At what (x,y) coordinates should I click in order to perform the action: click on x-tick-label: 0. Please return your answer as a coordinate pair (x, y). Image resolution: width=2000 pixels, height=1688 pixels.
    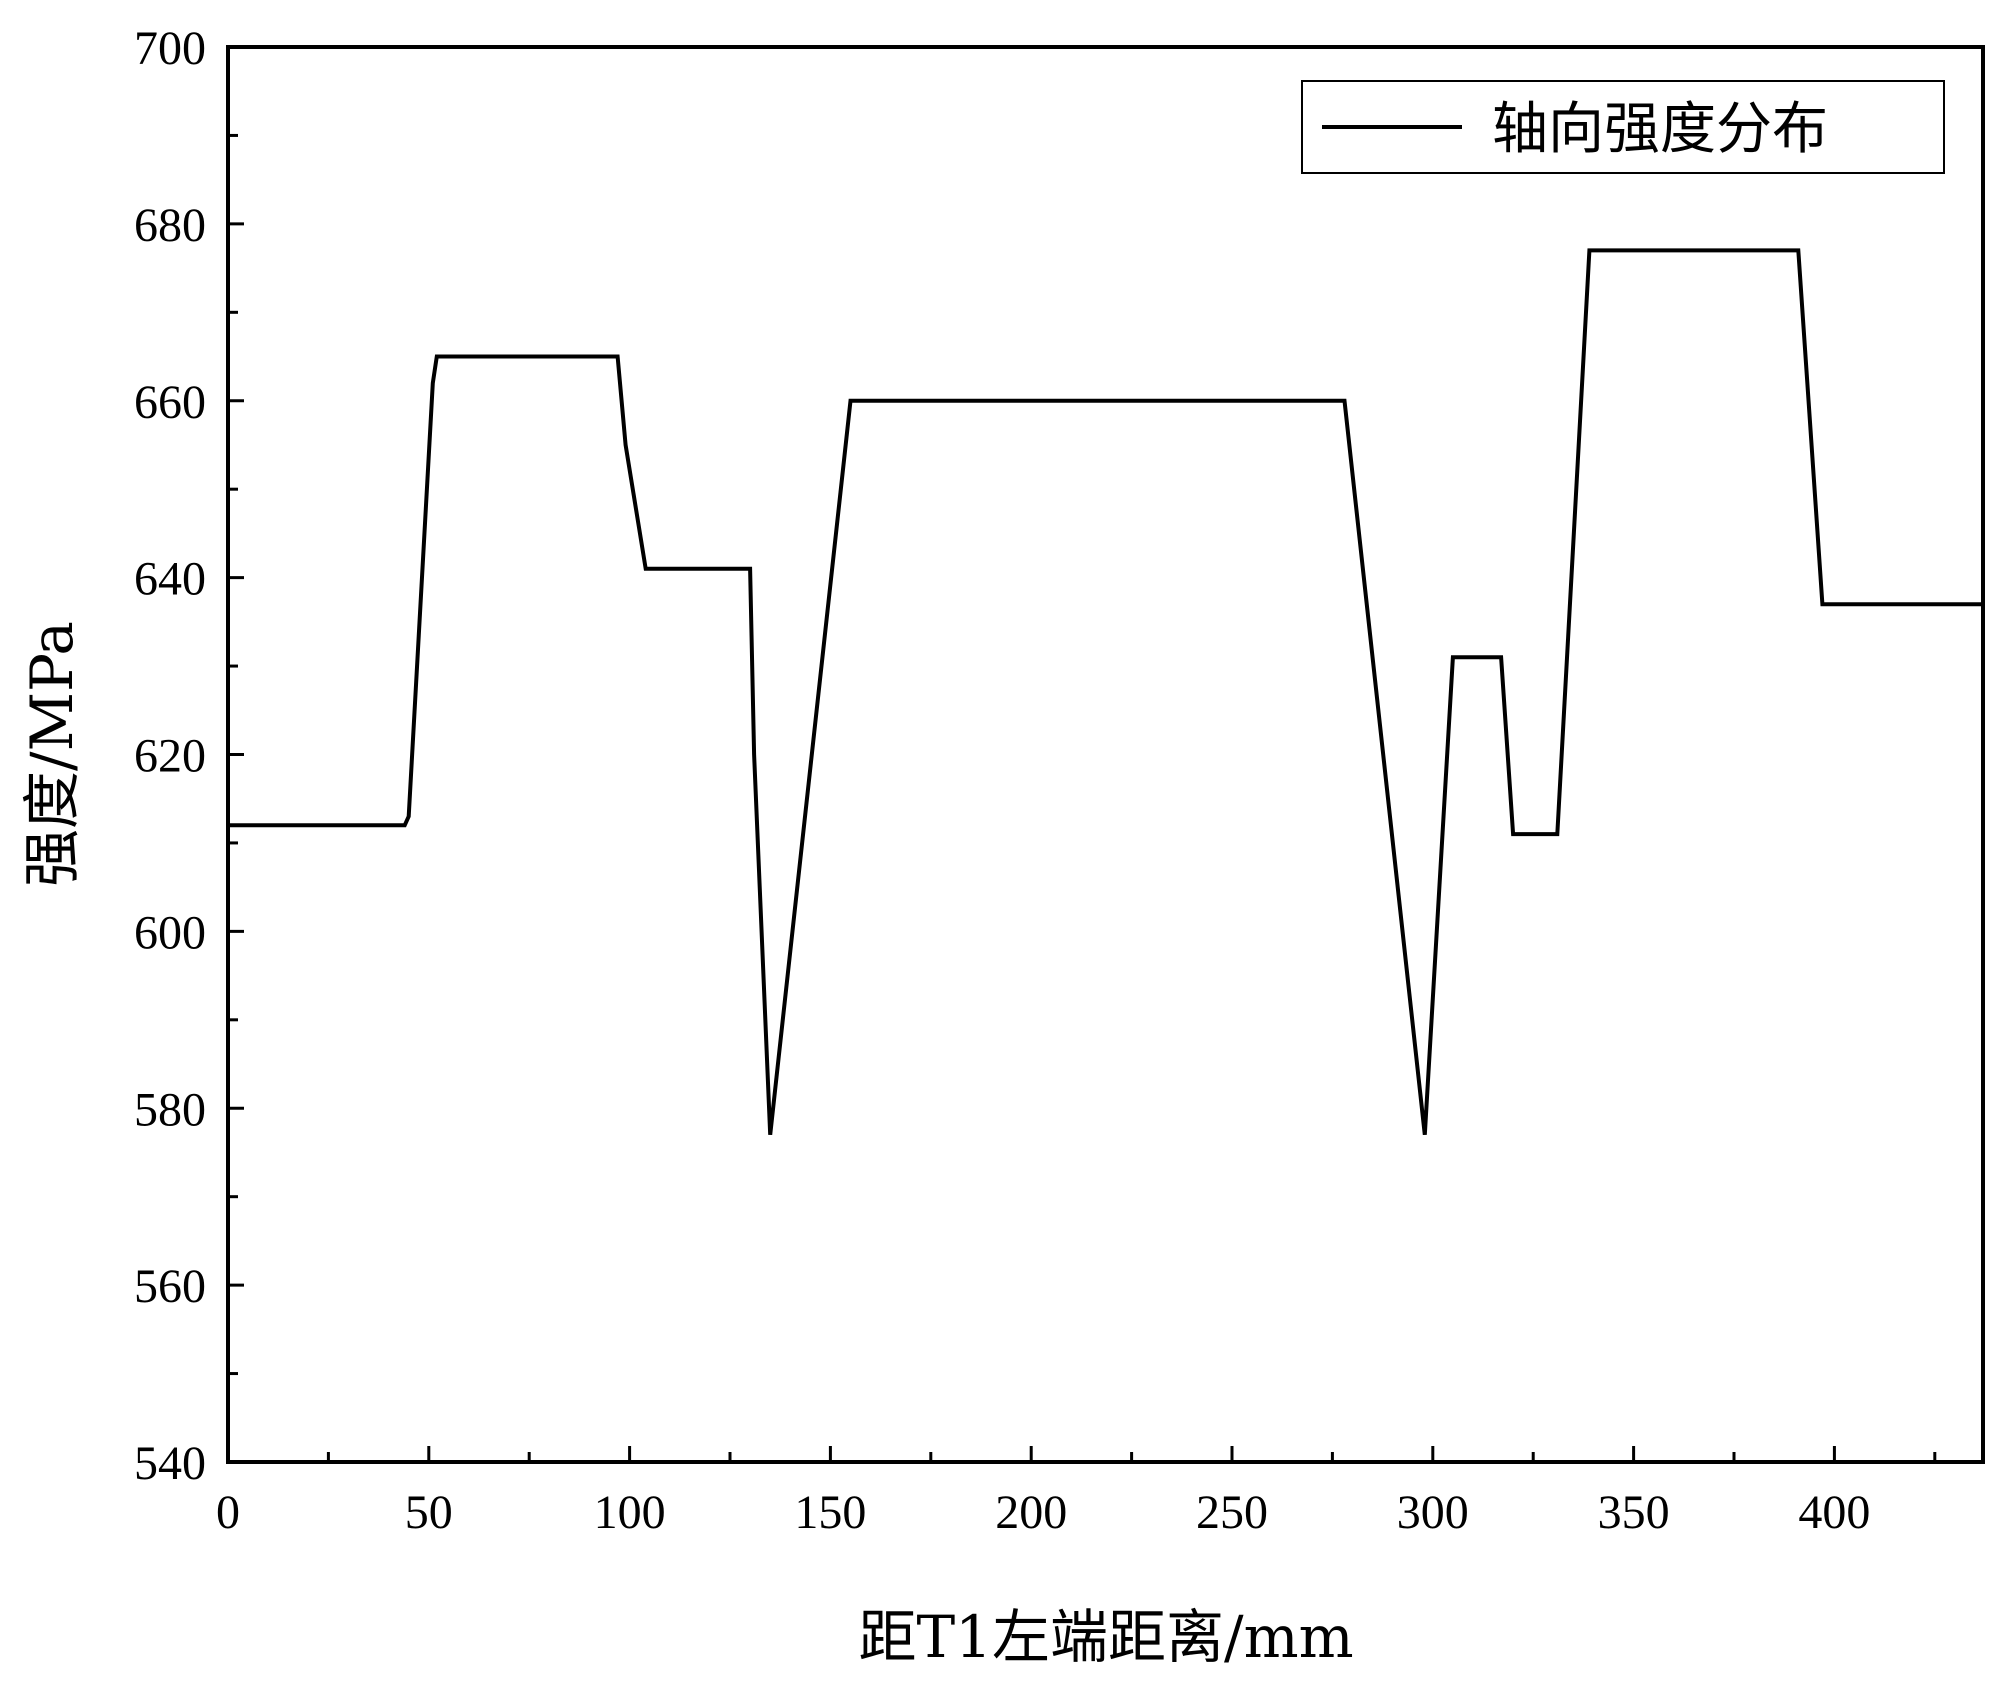
    Looking at the image, I should click on (228, 1512).